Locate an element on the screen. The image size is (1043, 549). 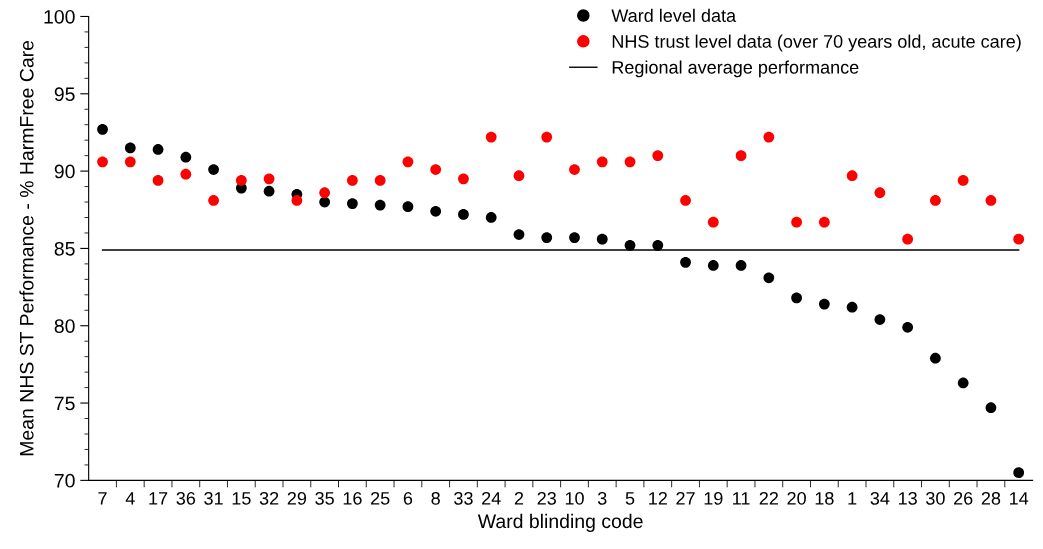
x-tick-label: 31 is located at coordinates (213, 498).